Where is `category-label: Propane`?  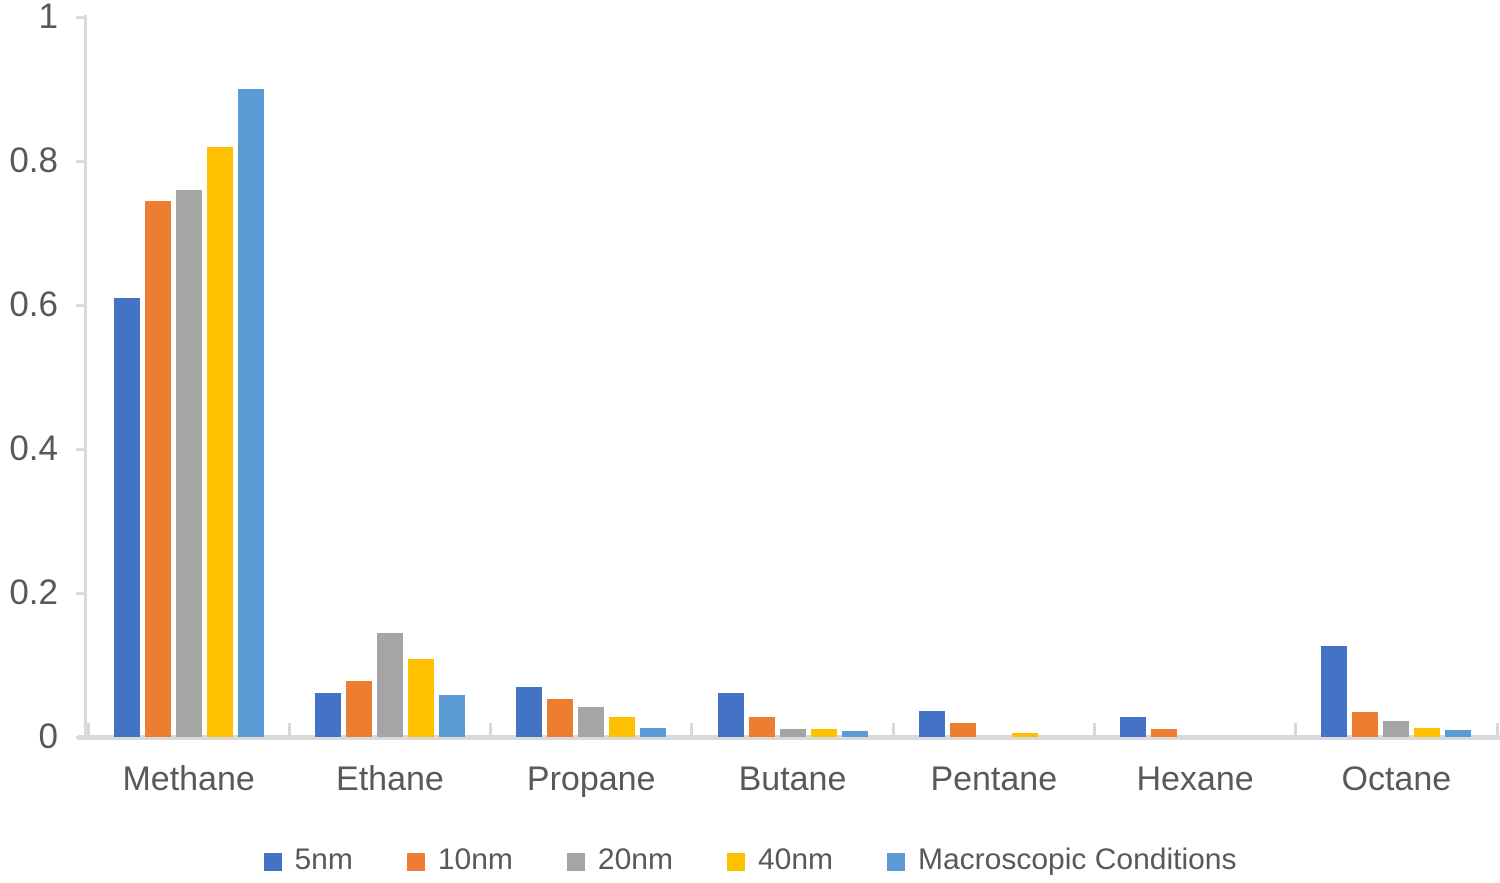
category-label: Propane is located at coordinates (591, 779).